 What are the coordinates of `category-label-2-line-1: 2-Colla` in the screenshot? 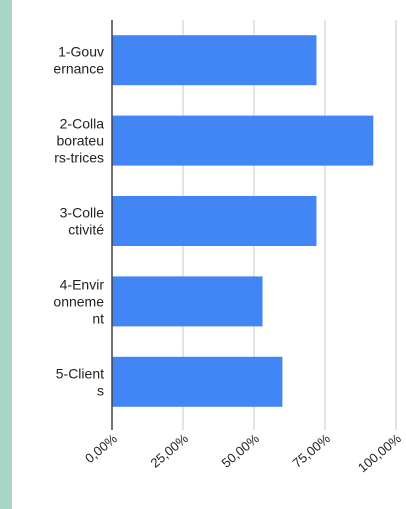 It's located at (82, 124).